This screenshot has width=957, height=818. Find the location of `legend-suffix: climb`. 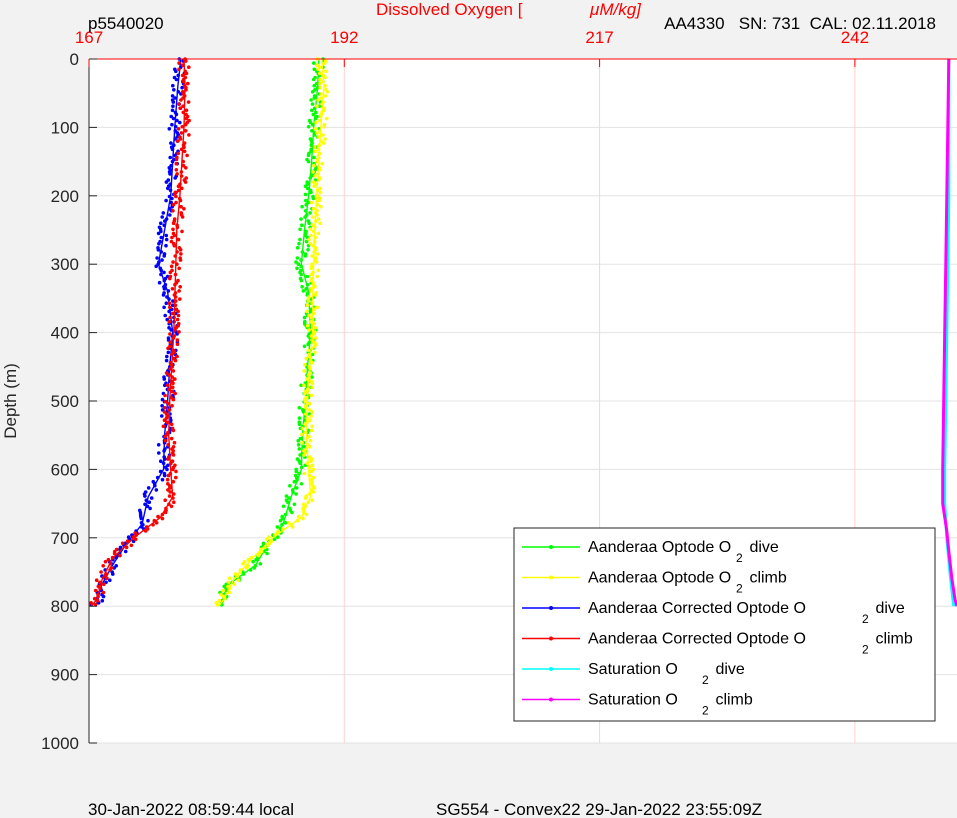

legend-suffix: climb is located at coordinates (732, 700).